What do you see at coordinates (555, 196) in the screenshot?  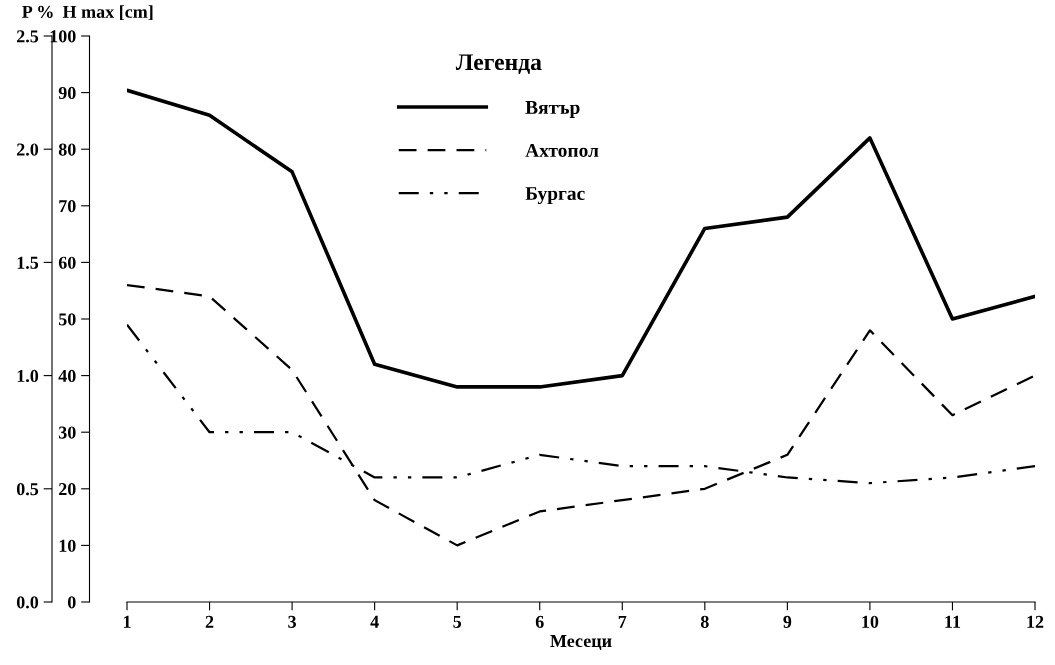 I see `legend-label: Бургас` at bounding box center [555, 196].